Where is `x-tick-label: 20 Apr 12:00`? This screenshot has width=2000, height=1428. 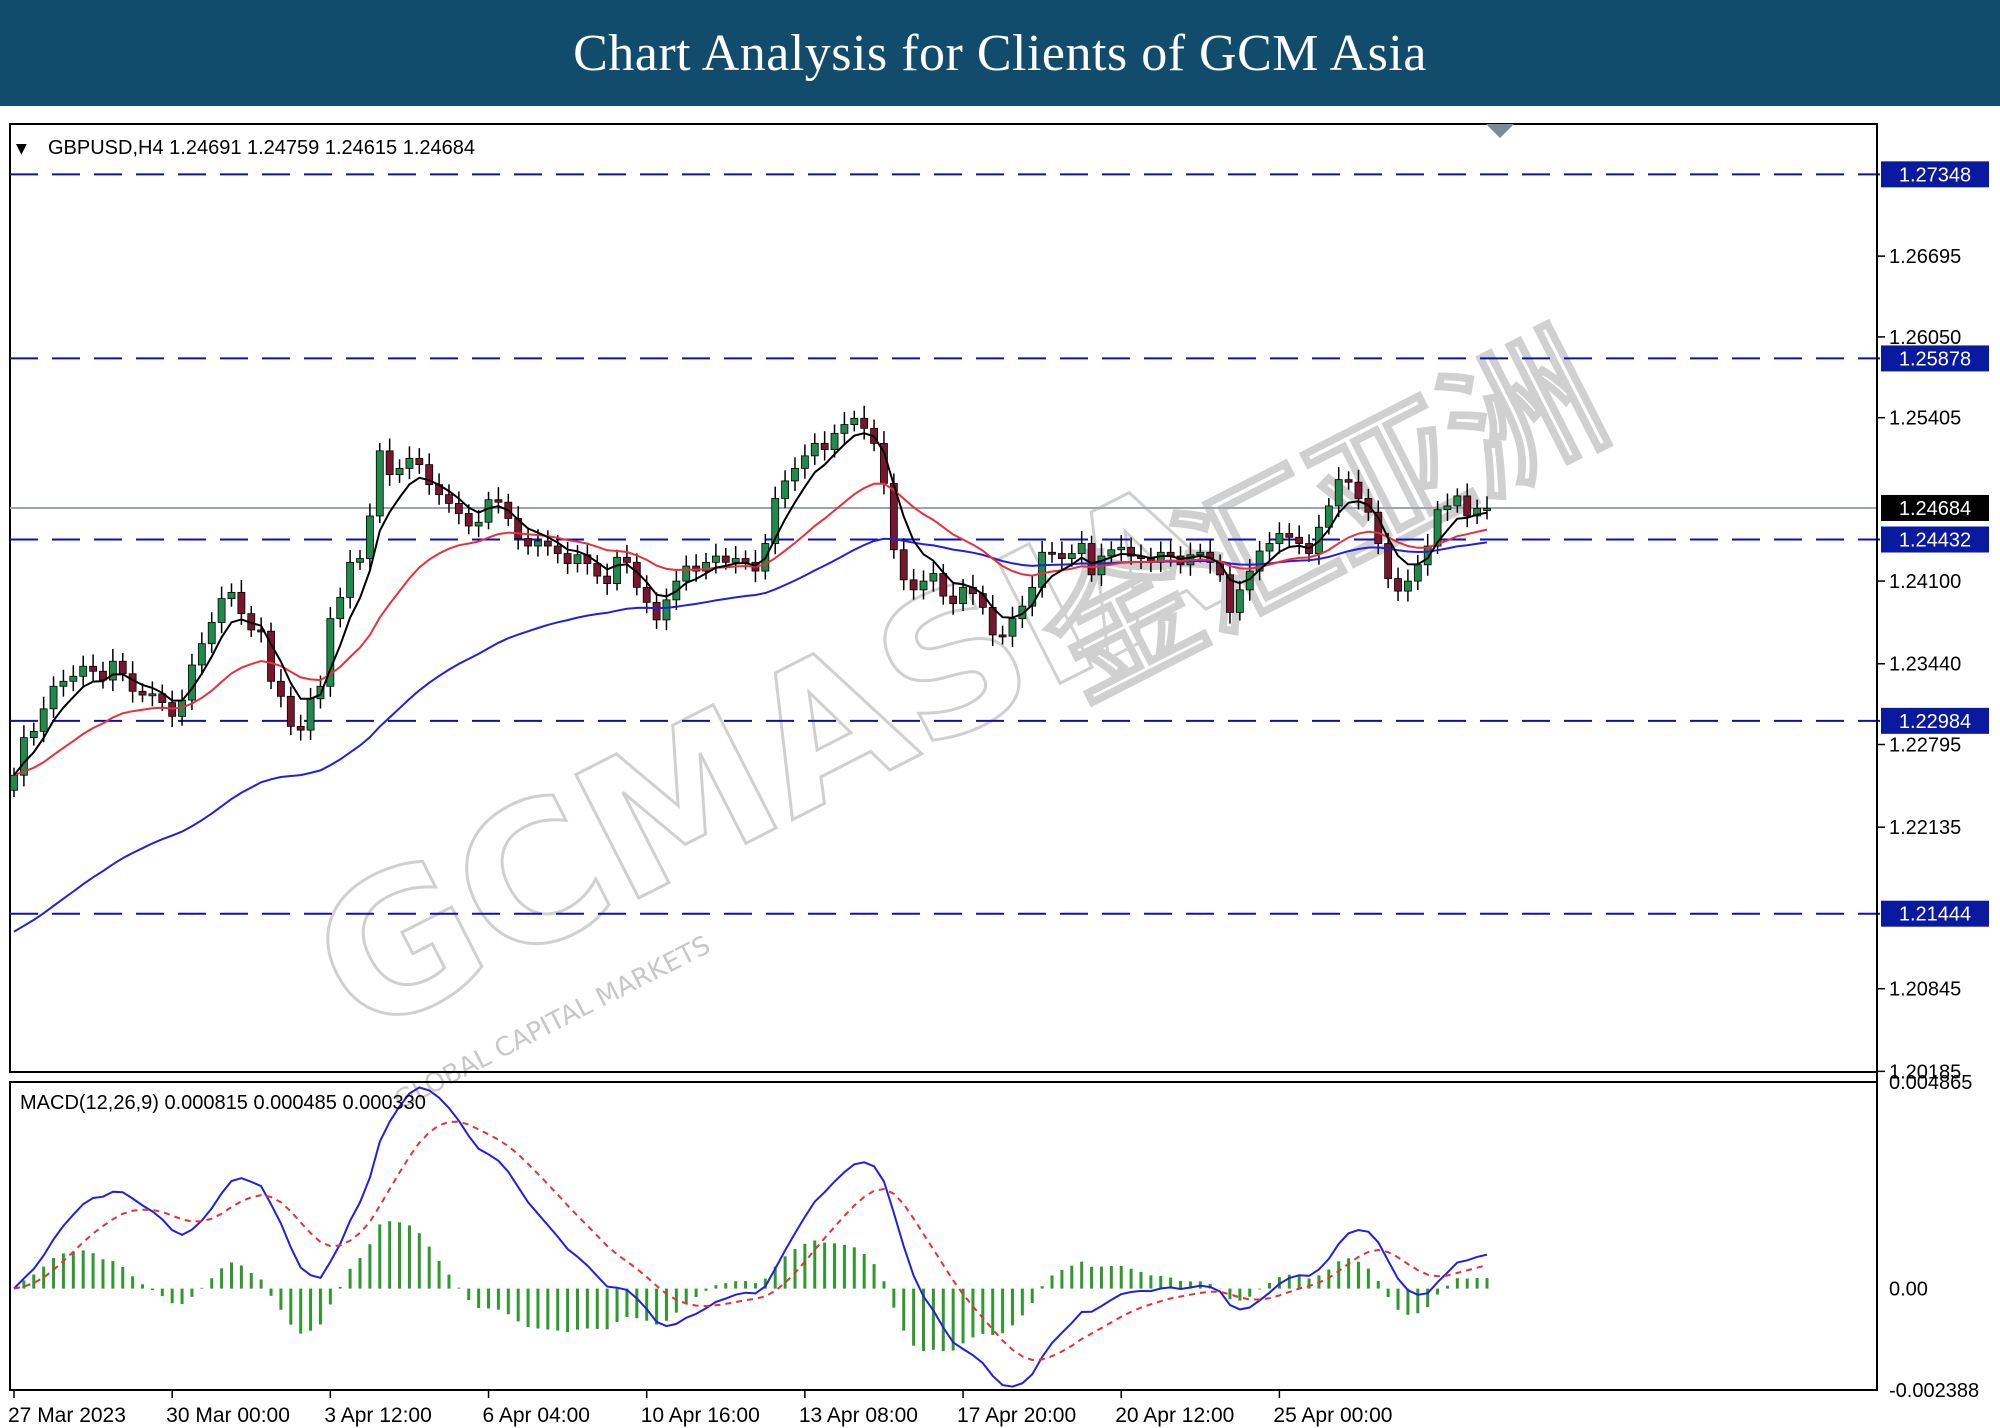 x-tick-label: 20 Apr 12:00 is located at coordinates (1174, 1415).